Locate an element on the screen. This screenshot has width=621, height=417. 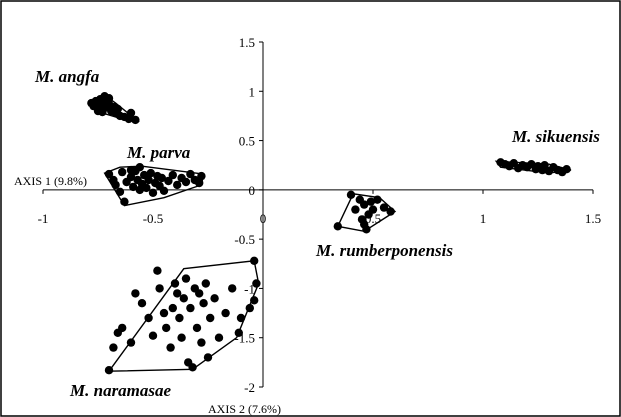
x-tick-label: -0.5 is located at coordinates (153, 218).